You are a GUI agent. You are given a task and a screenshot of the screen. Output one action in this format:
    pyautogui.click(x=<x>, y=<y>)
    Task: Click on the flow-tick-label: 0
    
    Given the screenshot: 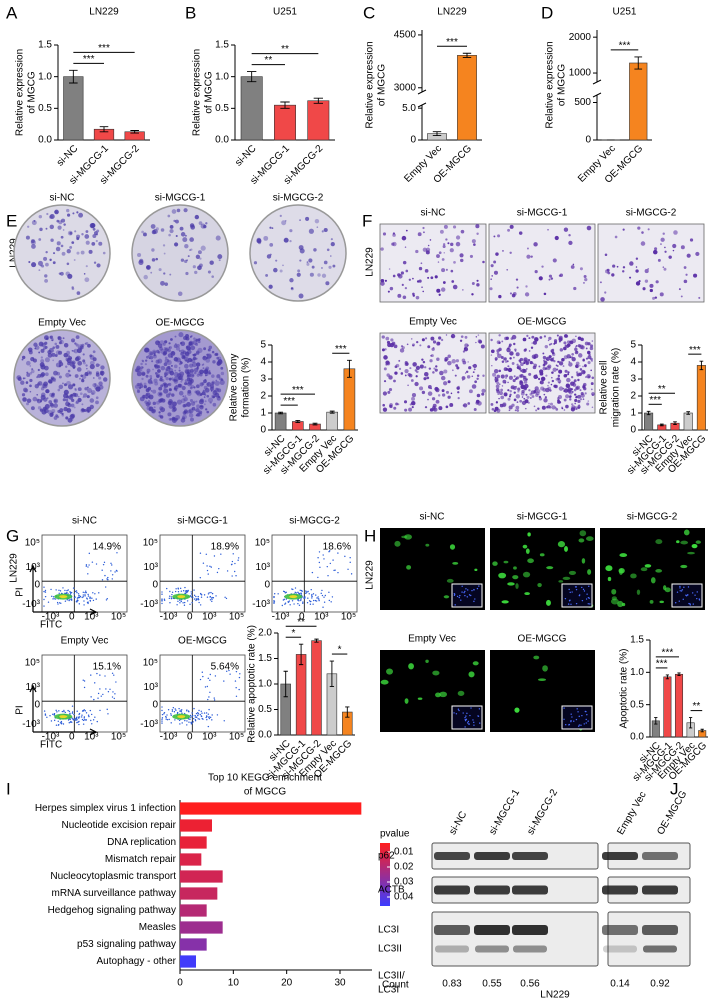 What is the action you would take?
    pyautogui.click(x=37, y=585)
    